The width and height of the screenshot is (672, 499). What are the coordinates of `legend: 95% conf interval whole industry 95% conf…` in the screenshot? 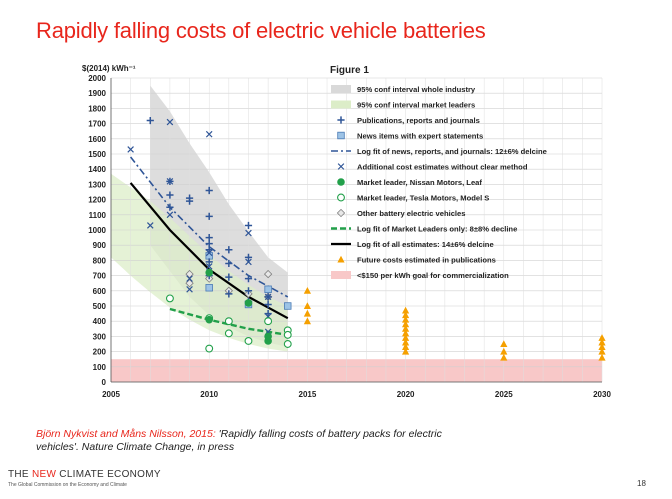 It's located at (439, 182).